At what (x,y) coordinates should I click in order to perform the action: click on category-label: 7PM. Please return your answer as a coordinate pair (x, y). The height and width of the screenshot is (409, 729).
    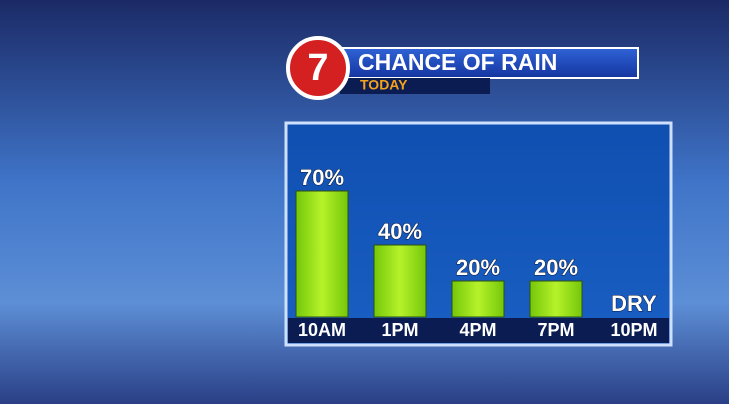
    Looking at the image, I should click on (555, 330).